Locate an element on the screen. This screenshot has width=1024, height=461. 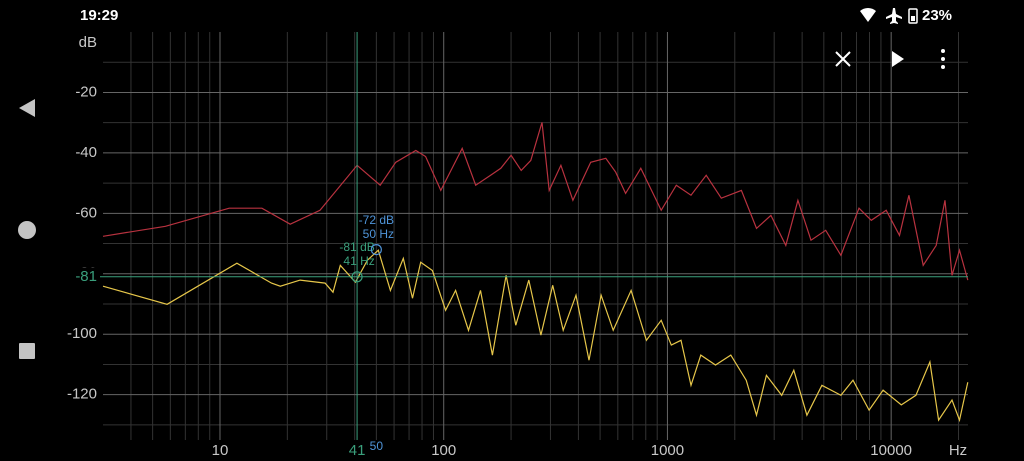
x-axis-label: Hz is located at coordinates (958, 450).